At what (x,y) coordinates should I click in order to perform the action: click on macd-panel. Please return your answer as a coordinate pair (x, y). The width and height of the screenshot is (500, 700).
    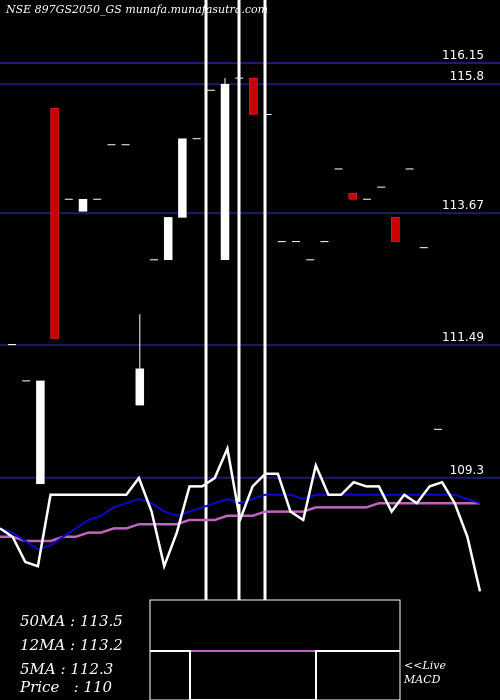
    Looking at the image, I should click on (275, 649).